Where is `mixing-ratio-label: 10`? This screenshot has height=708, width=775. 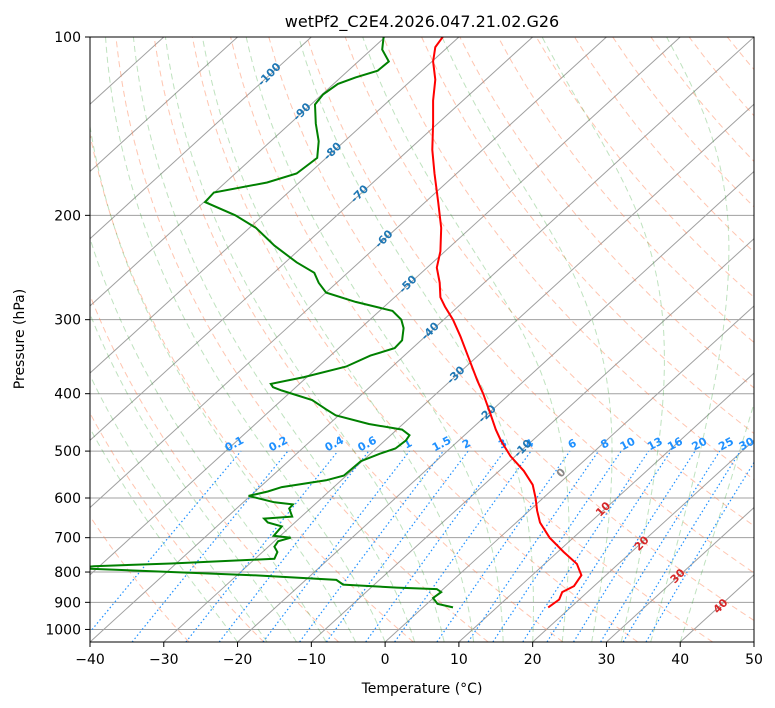
mixing-ratio-label: 10 is located at coordinates (628, 443).